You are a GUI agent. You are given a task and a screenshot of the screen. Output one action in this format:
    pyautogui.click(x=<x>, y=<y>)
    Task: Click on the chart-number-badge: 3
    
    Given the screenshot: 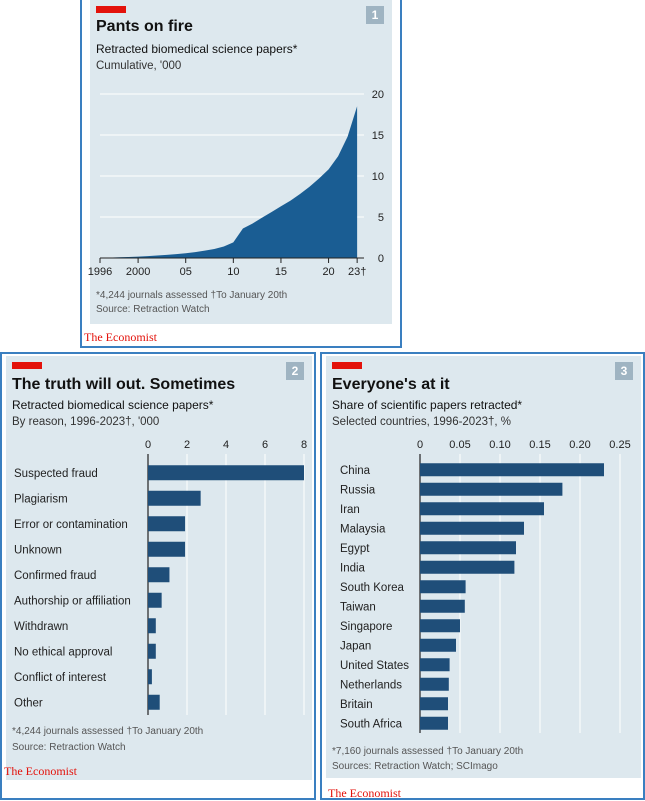 What is the action you would take?
    pyautogui.click(x=624, y=371)
    